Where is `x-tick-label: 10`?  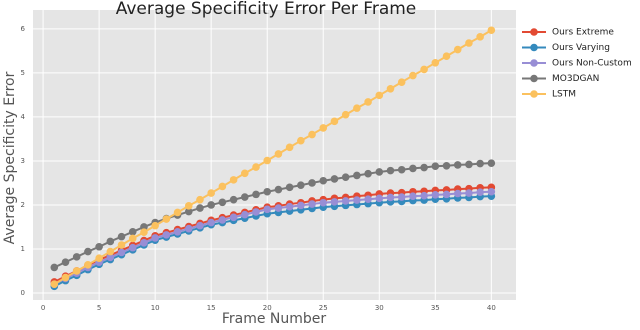 x-tick-label: 10 is located at coordinates (155, 308).